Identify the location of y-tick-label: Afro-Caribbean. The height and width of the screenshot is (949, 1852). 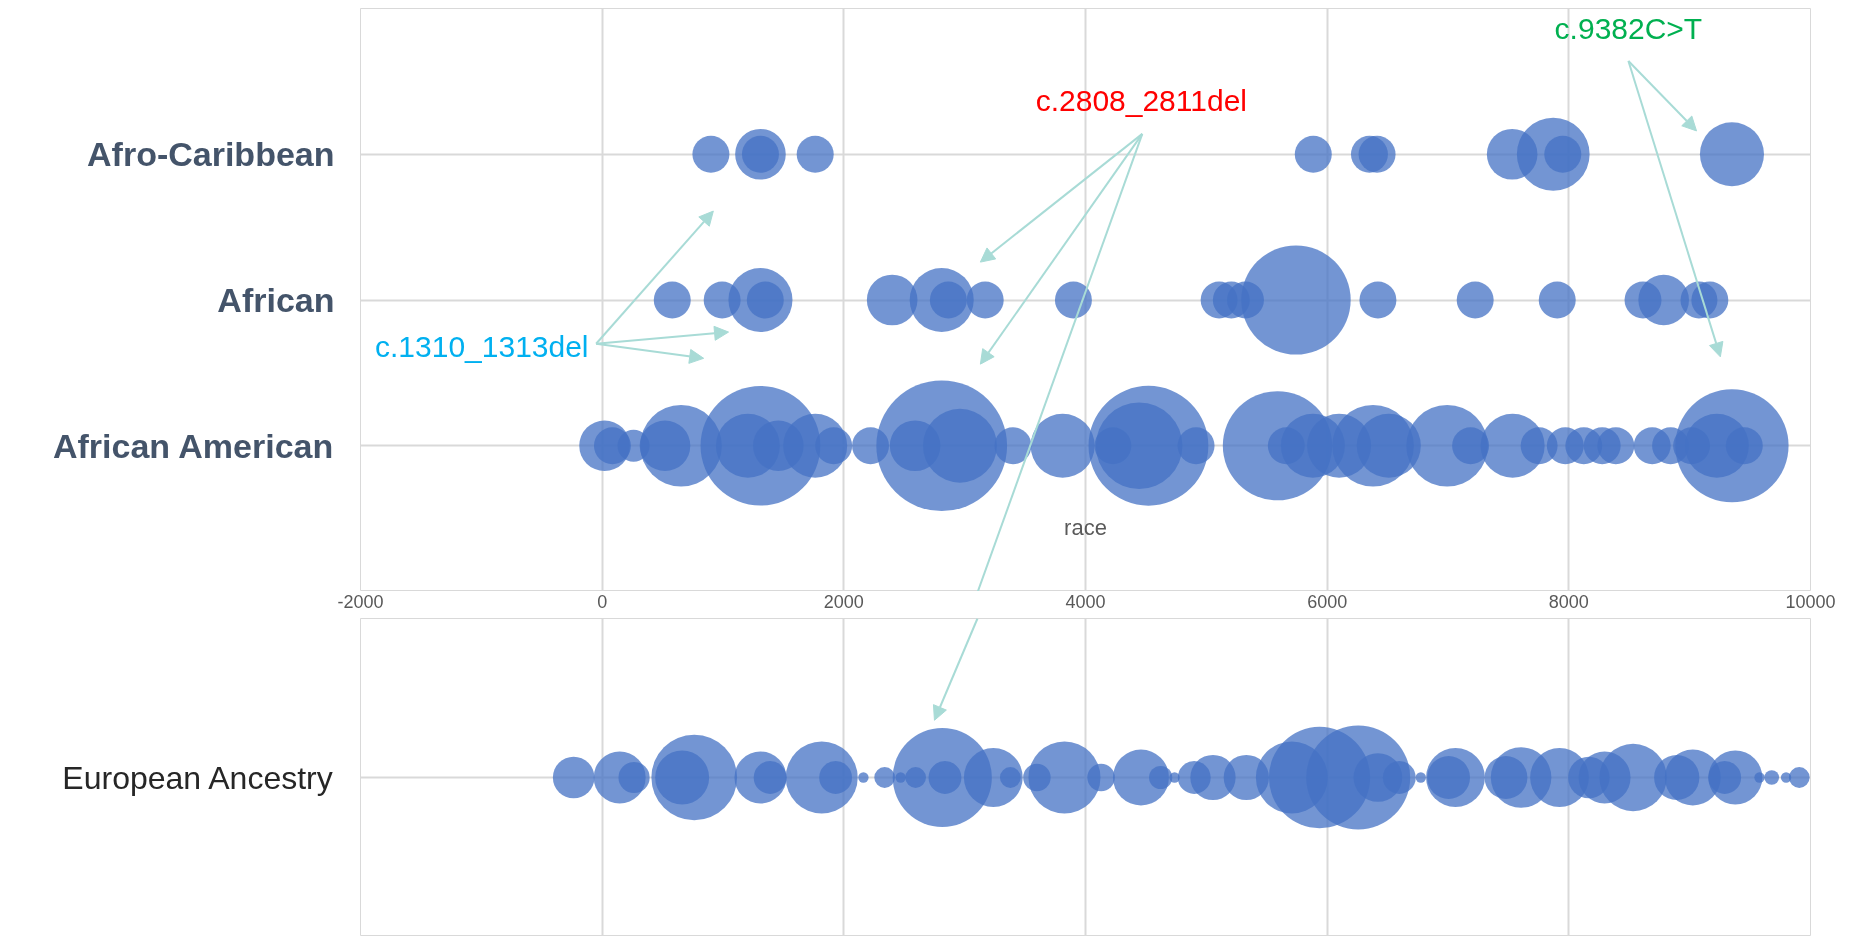
(211, 154).